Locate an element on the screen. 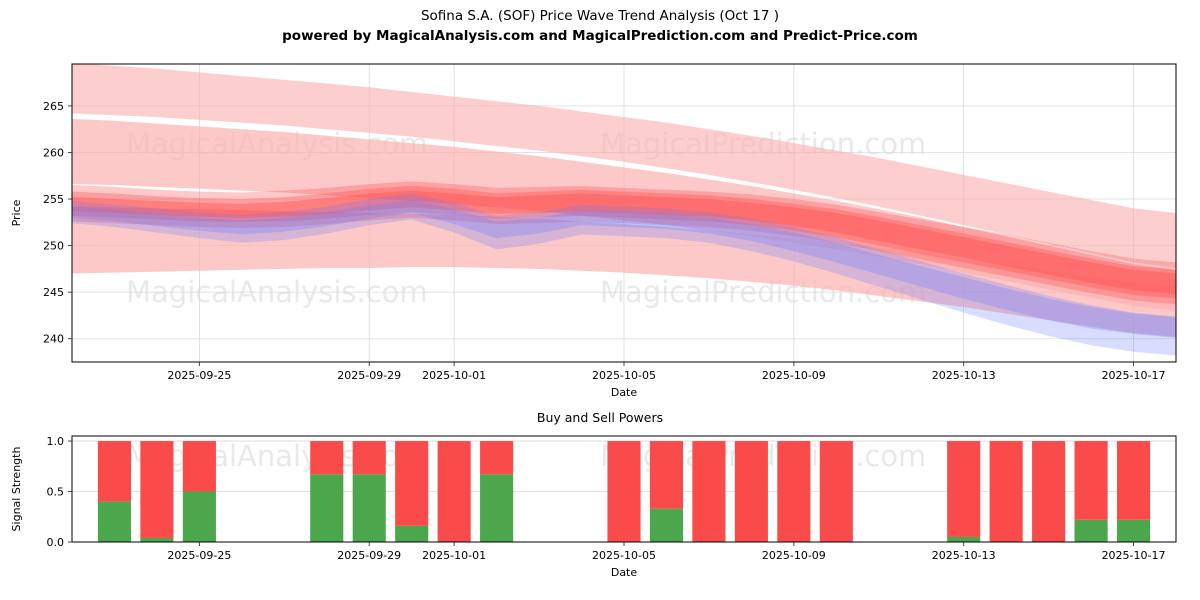 This screenshot has width=1200, height=600. y-tick-label: 245 is located at coordinates (53, 292).